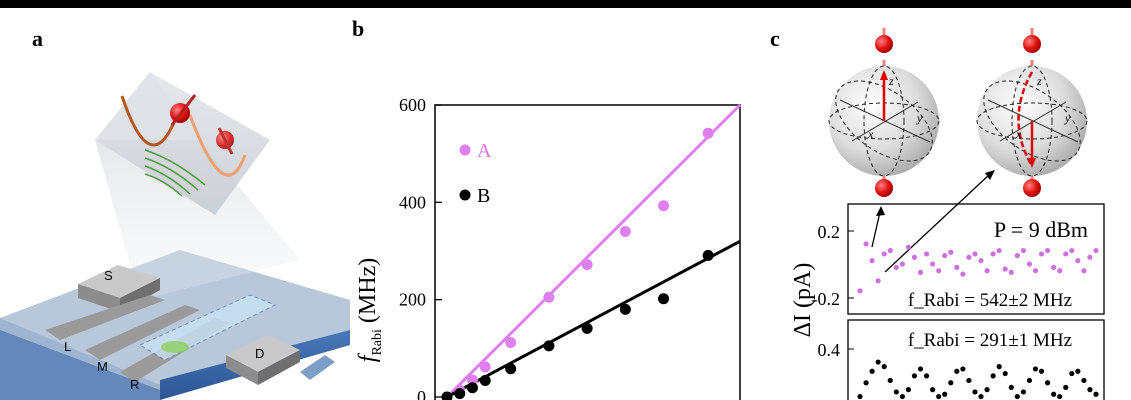 Image resolution: width=1131 pixels, height=400 pixels. I want to click on freq-annotation-top: f_Rabi = 542±2 MHz, so click(990, 300).